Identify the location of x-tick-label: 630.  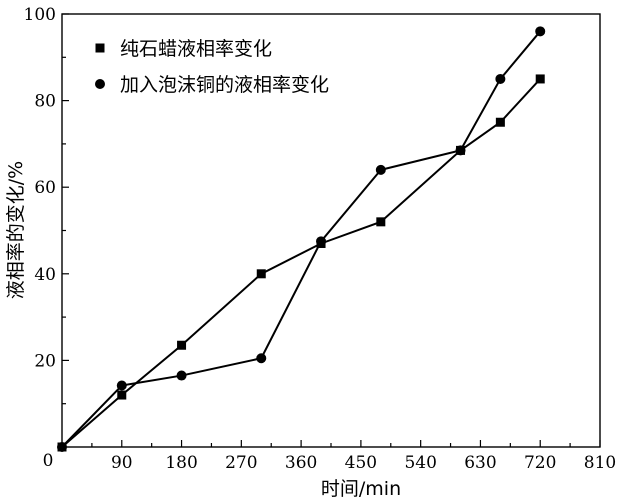
(480, 463).